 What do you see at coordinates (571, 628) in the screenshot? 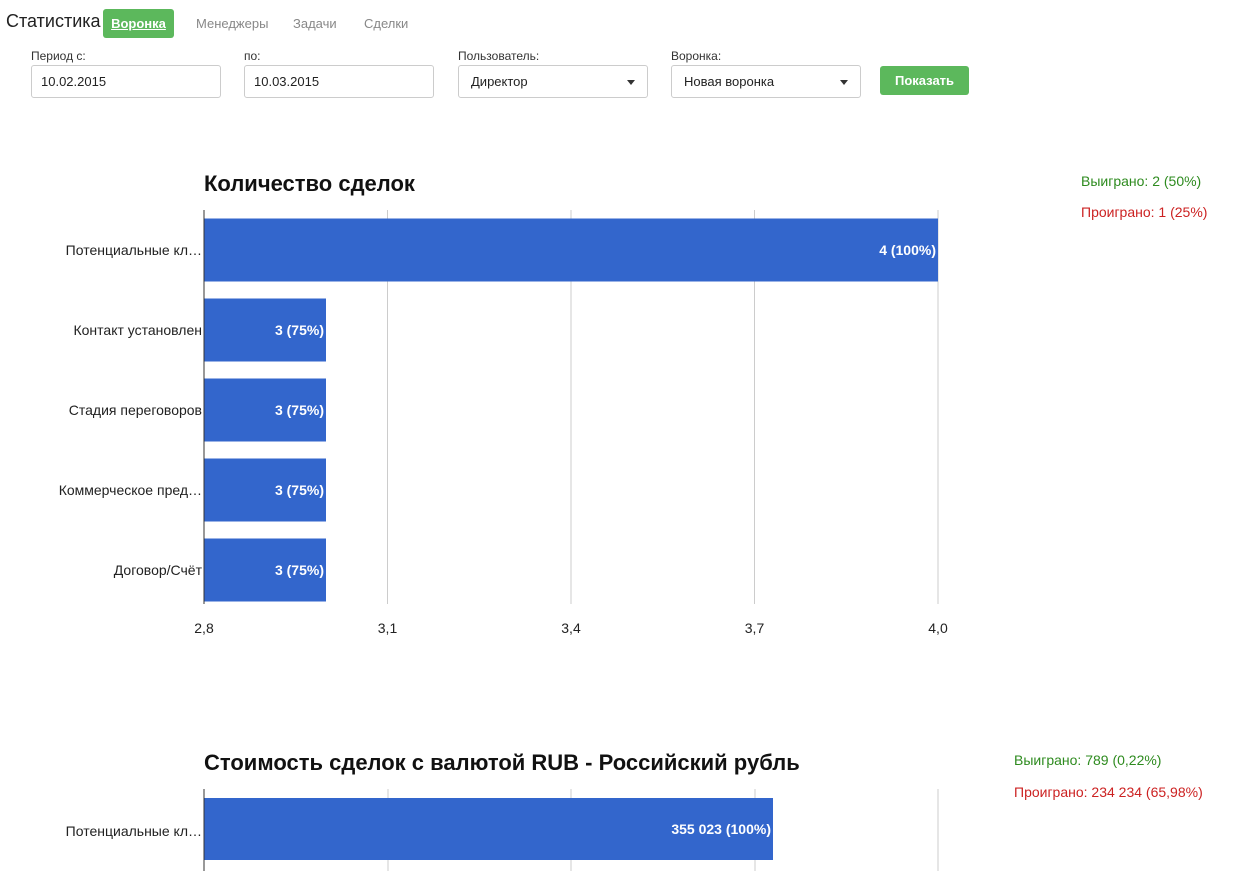
I see `x-tick-label: 3,4` at bounding box center [571, 628].